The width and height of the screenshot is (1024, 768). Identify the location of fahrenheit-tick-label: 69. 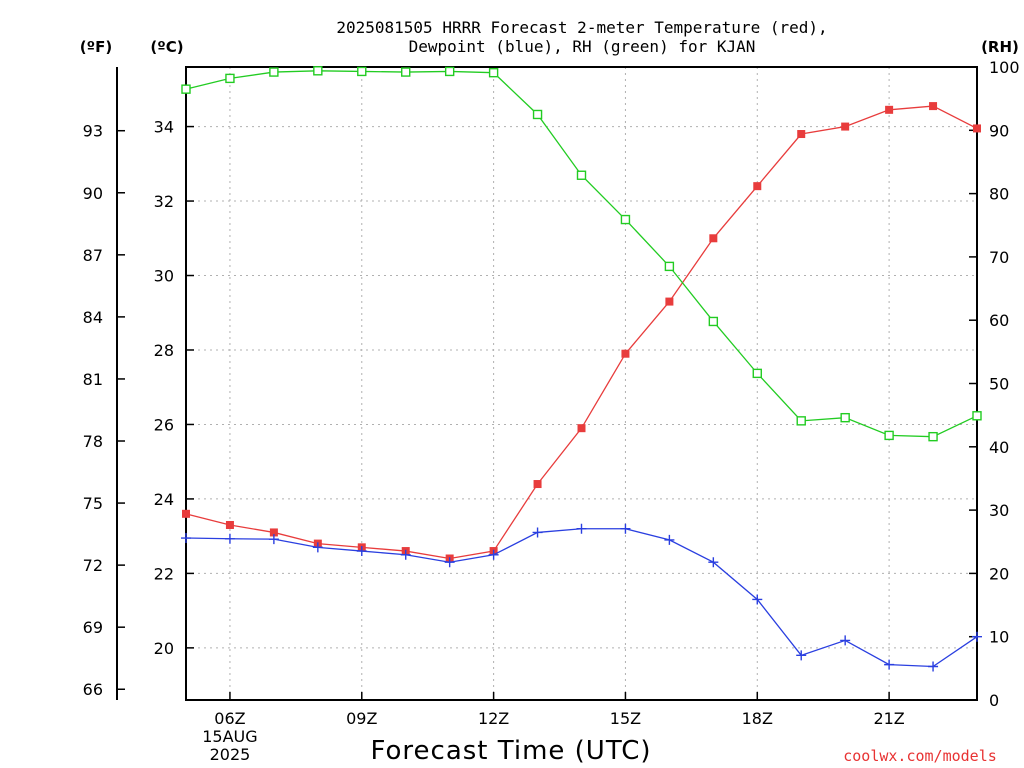
(93, 627).